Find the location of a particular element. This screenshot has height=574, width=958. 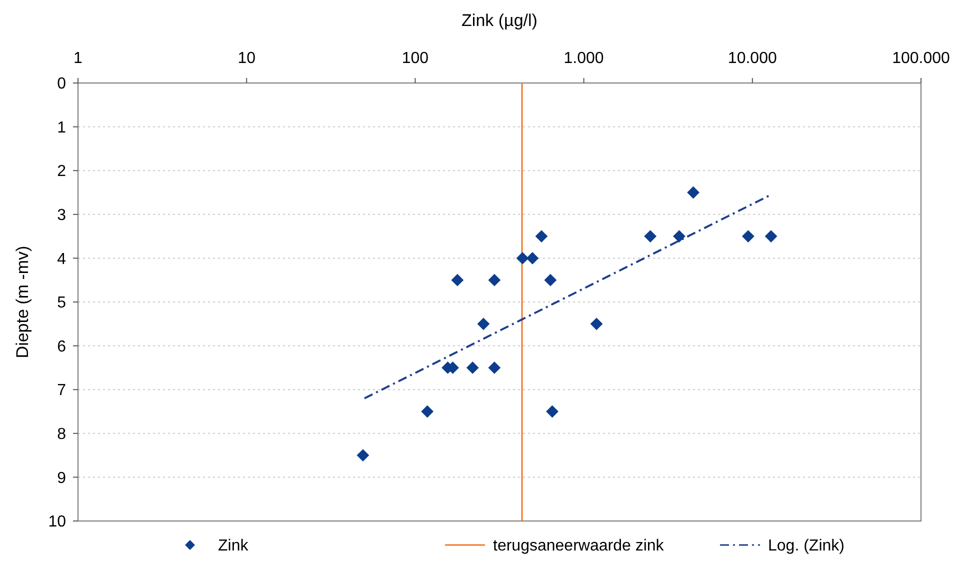

x-tick-label: 100.000 is located at coordinates (921, 58).